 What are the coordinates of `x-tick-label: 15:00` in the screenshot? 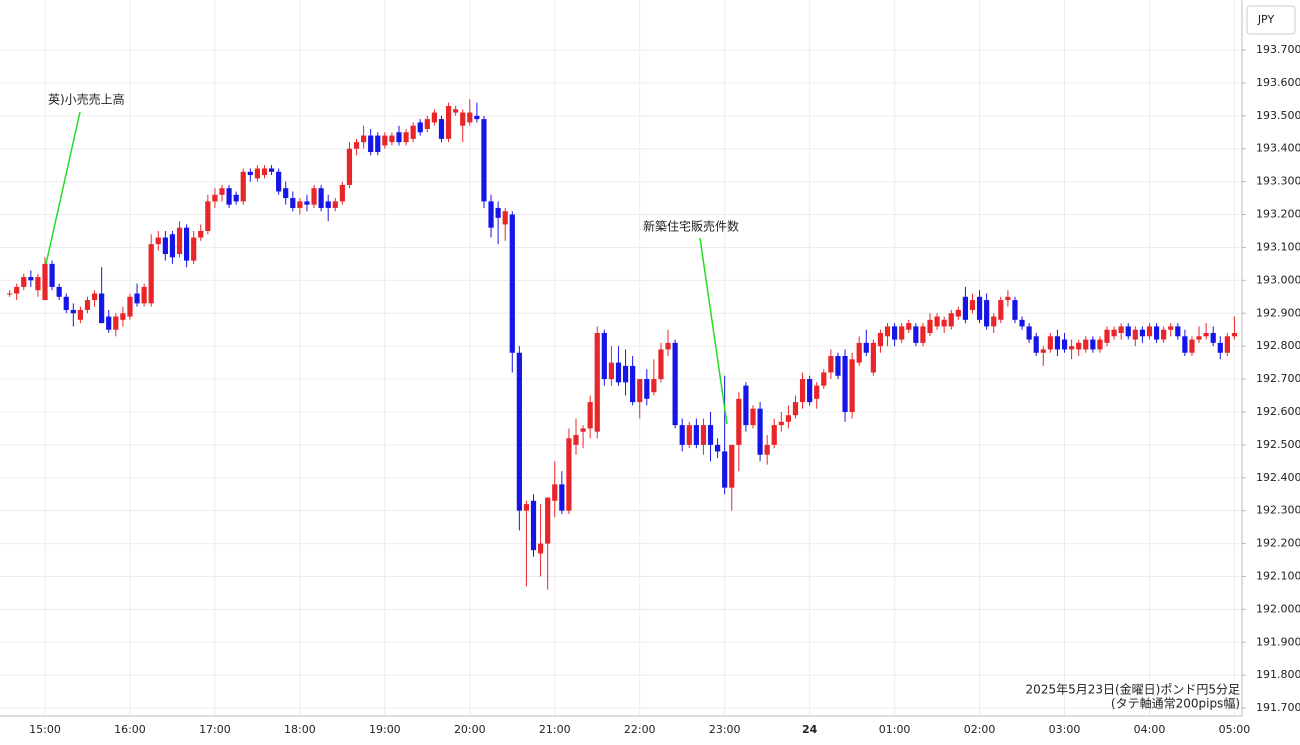 It's located at (45, 729).